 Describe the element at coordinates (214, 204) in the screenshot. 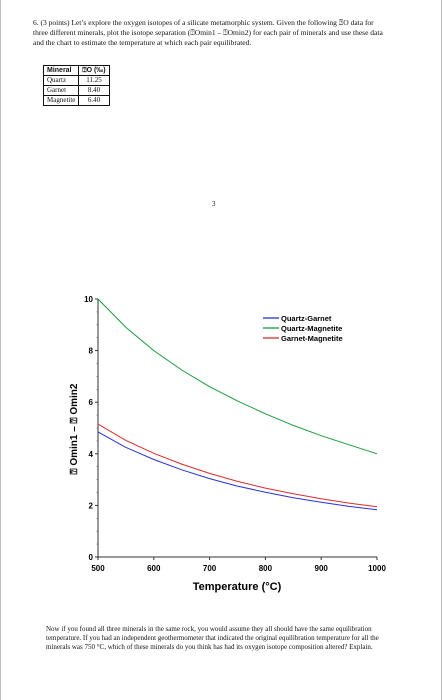

I see `page-number: 3` at that location.